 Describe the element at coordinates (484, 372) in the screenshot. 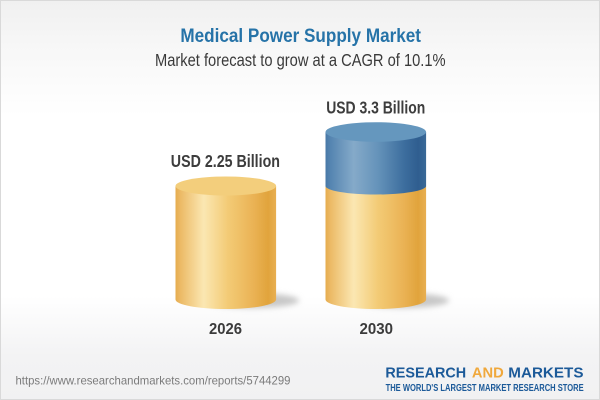

I see `svg-text: RESEARCH AND MARKETS` at that location.